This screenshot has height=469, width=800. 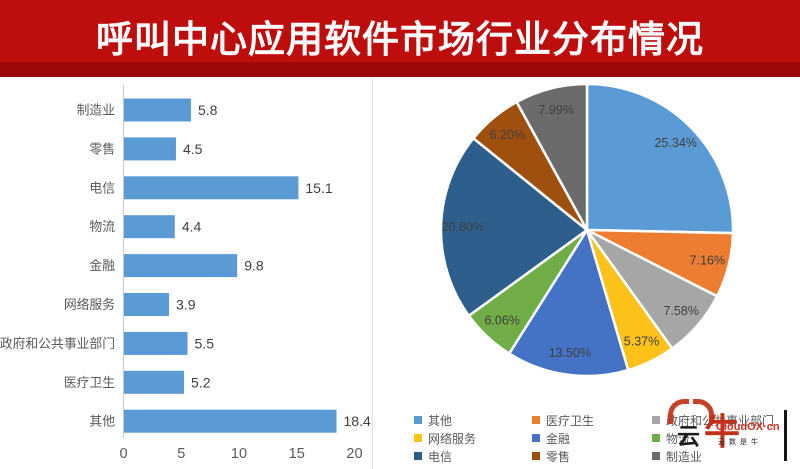 What do you see at coordinates (372, 273) in the screenshot?
I see `panel-divider` at bounding box center [372, 273].